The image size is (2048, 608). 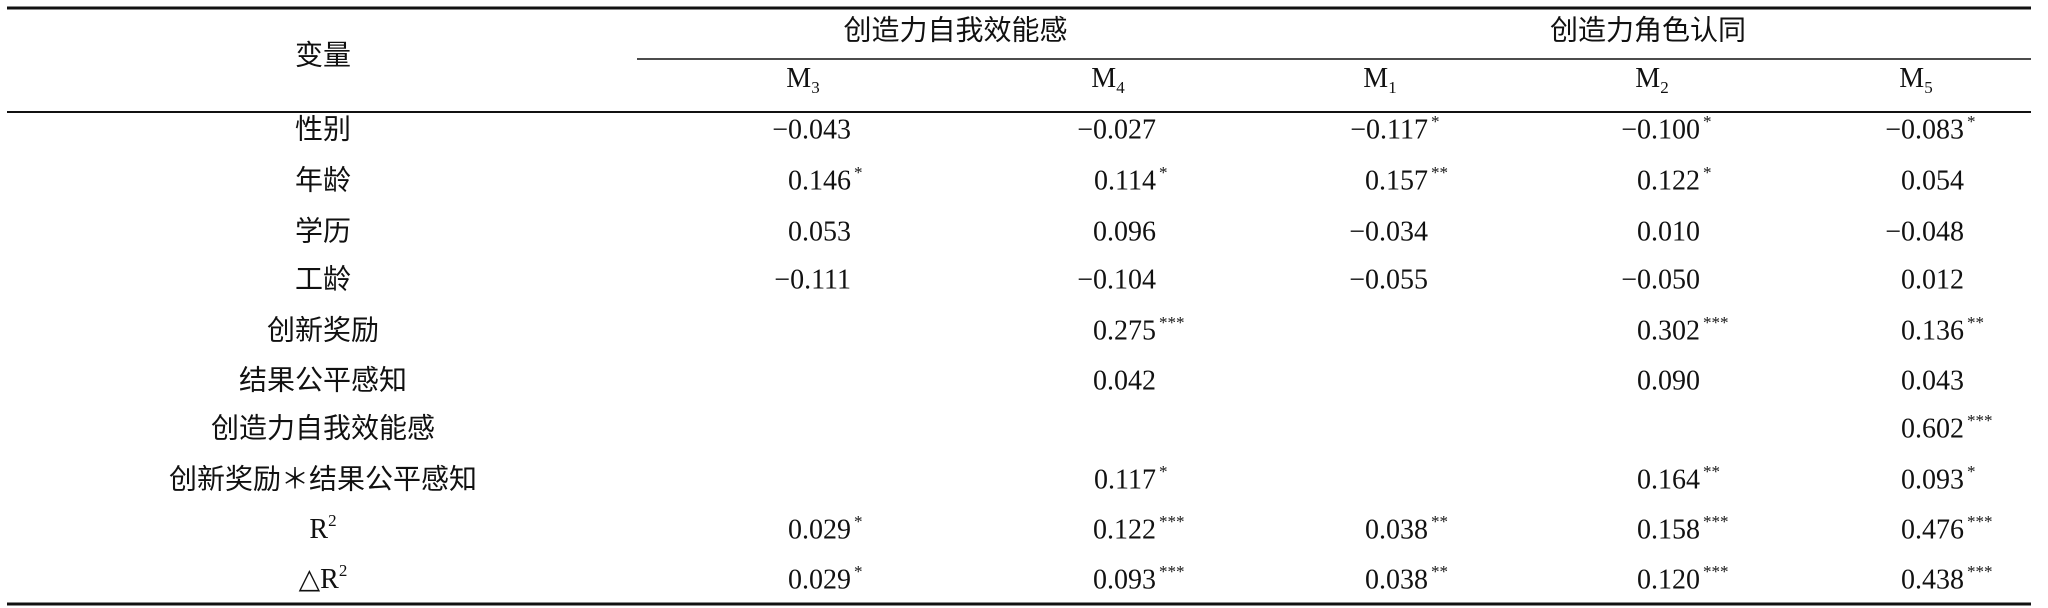 I want to click on cell-value: 0.117, so click(x=1125, y=479).